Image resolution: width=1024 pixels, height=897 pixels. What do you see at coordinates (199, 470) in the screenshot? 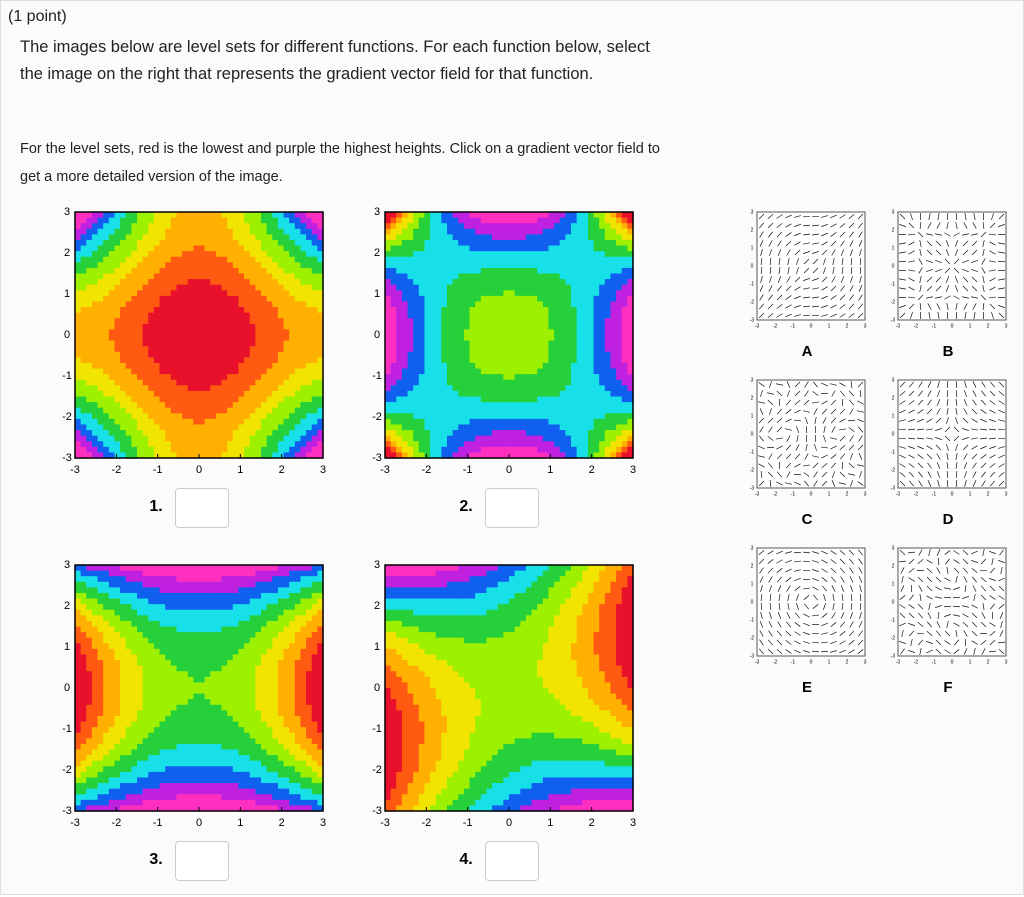
I see `x-tick-label: 0` at bounding box center [199, 470].